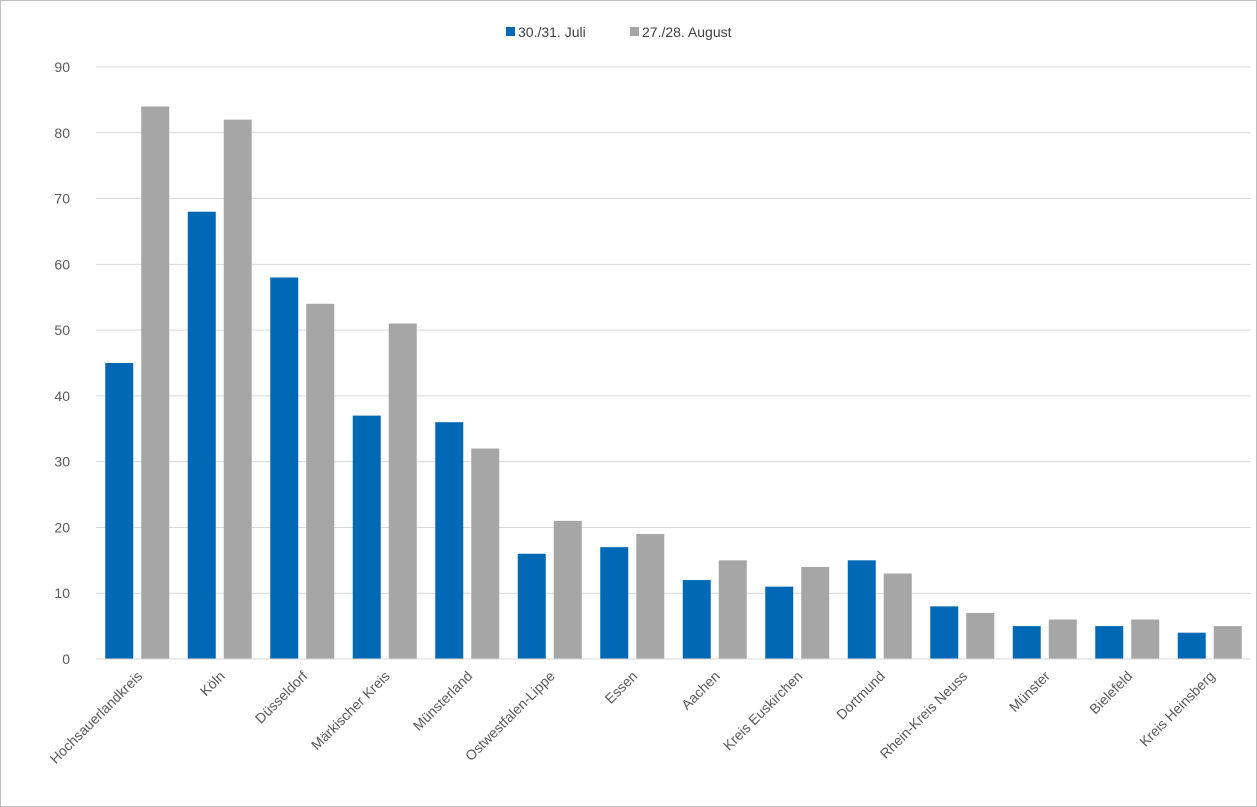 The image size is (1257, 807). I want to click on x-tick-label: Ostwestfalen-Lippe, so click(510, 716).